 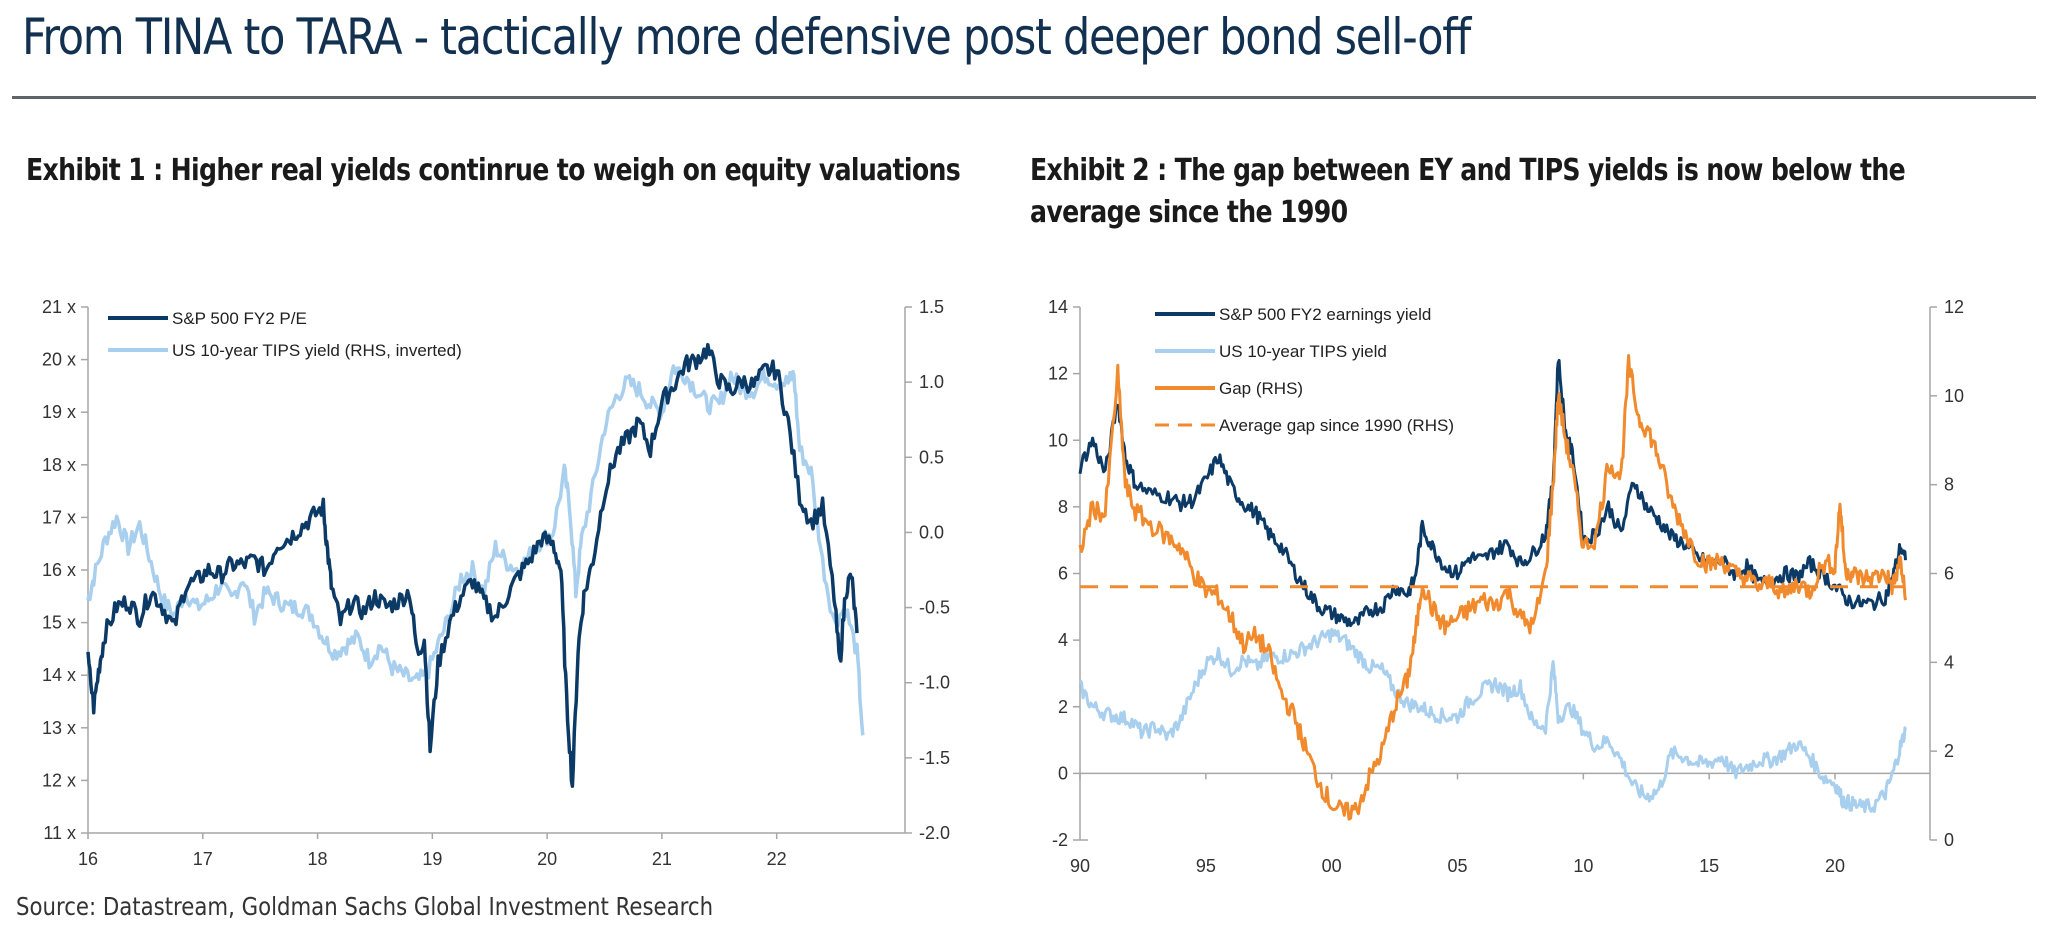 What do you see at coordinates (1063, 640) in the screenshot?
I see `ex2-left-tick-label: 4` at bounding box center [1063, 640].